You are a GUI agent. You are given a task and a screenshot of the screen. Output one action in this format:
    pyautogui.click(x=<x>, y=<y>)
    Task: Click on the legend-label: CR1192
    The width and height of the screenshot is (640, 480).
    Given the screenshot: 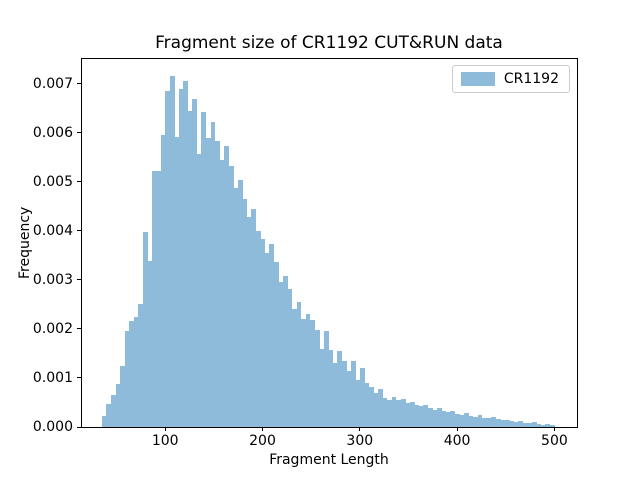 What is the action you would take?
    pyautogui.click(x=531, y=79)
    